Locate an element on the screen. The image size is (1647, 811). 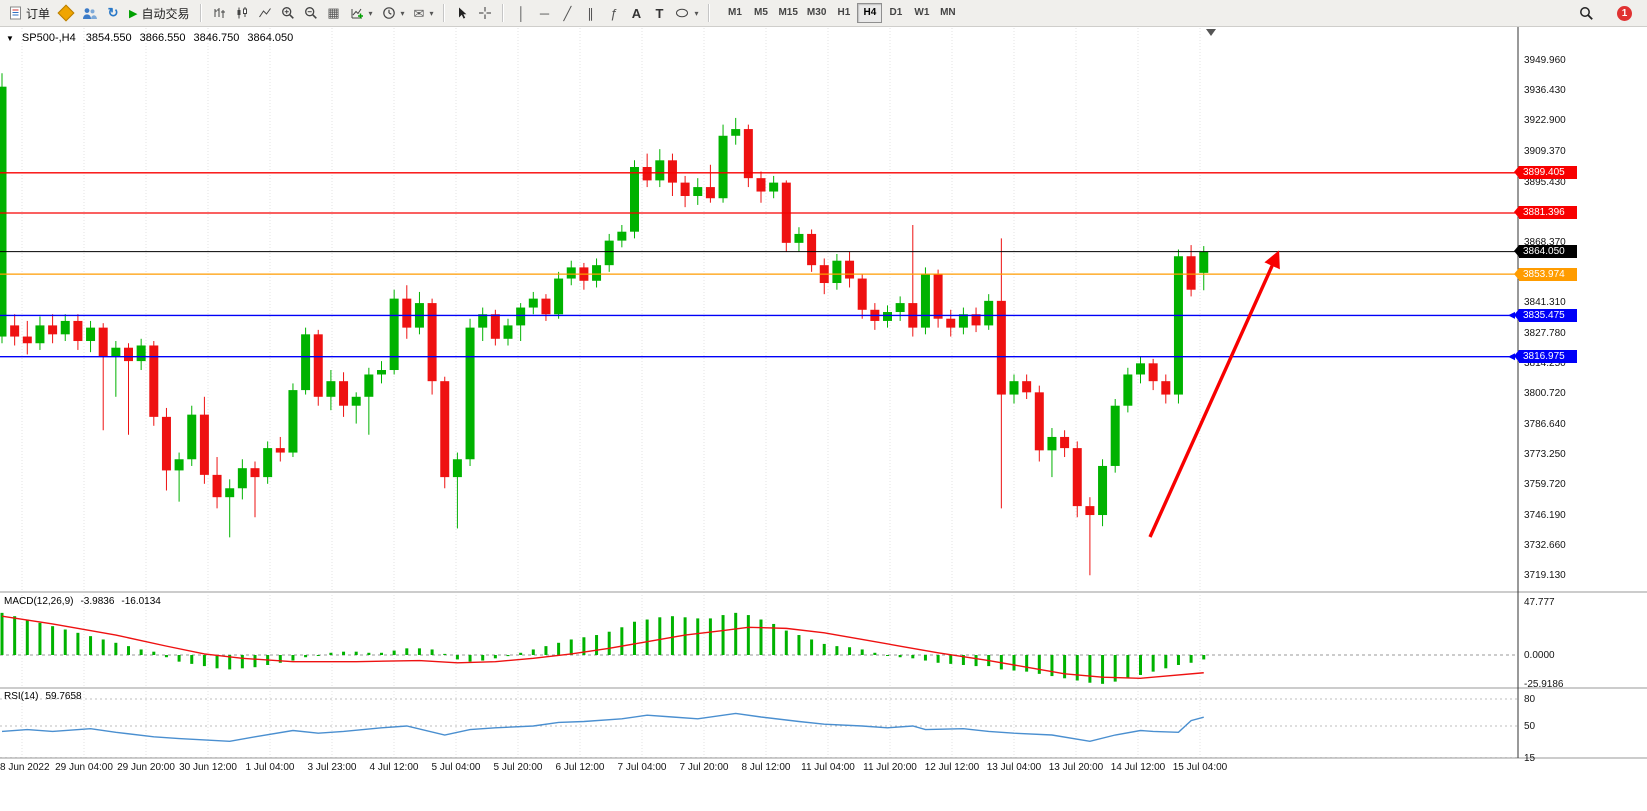
line-chart-button is located at coordinates (265, 13).